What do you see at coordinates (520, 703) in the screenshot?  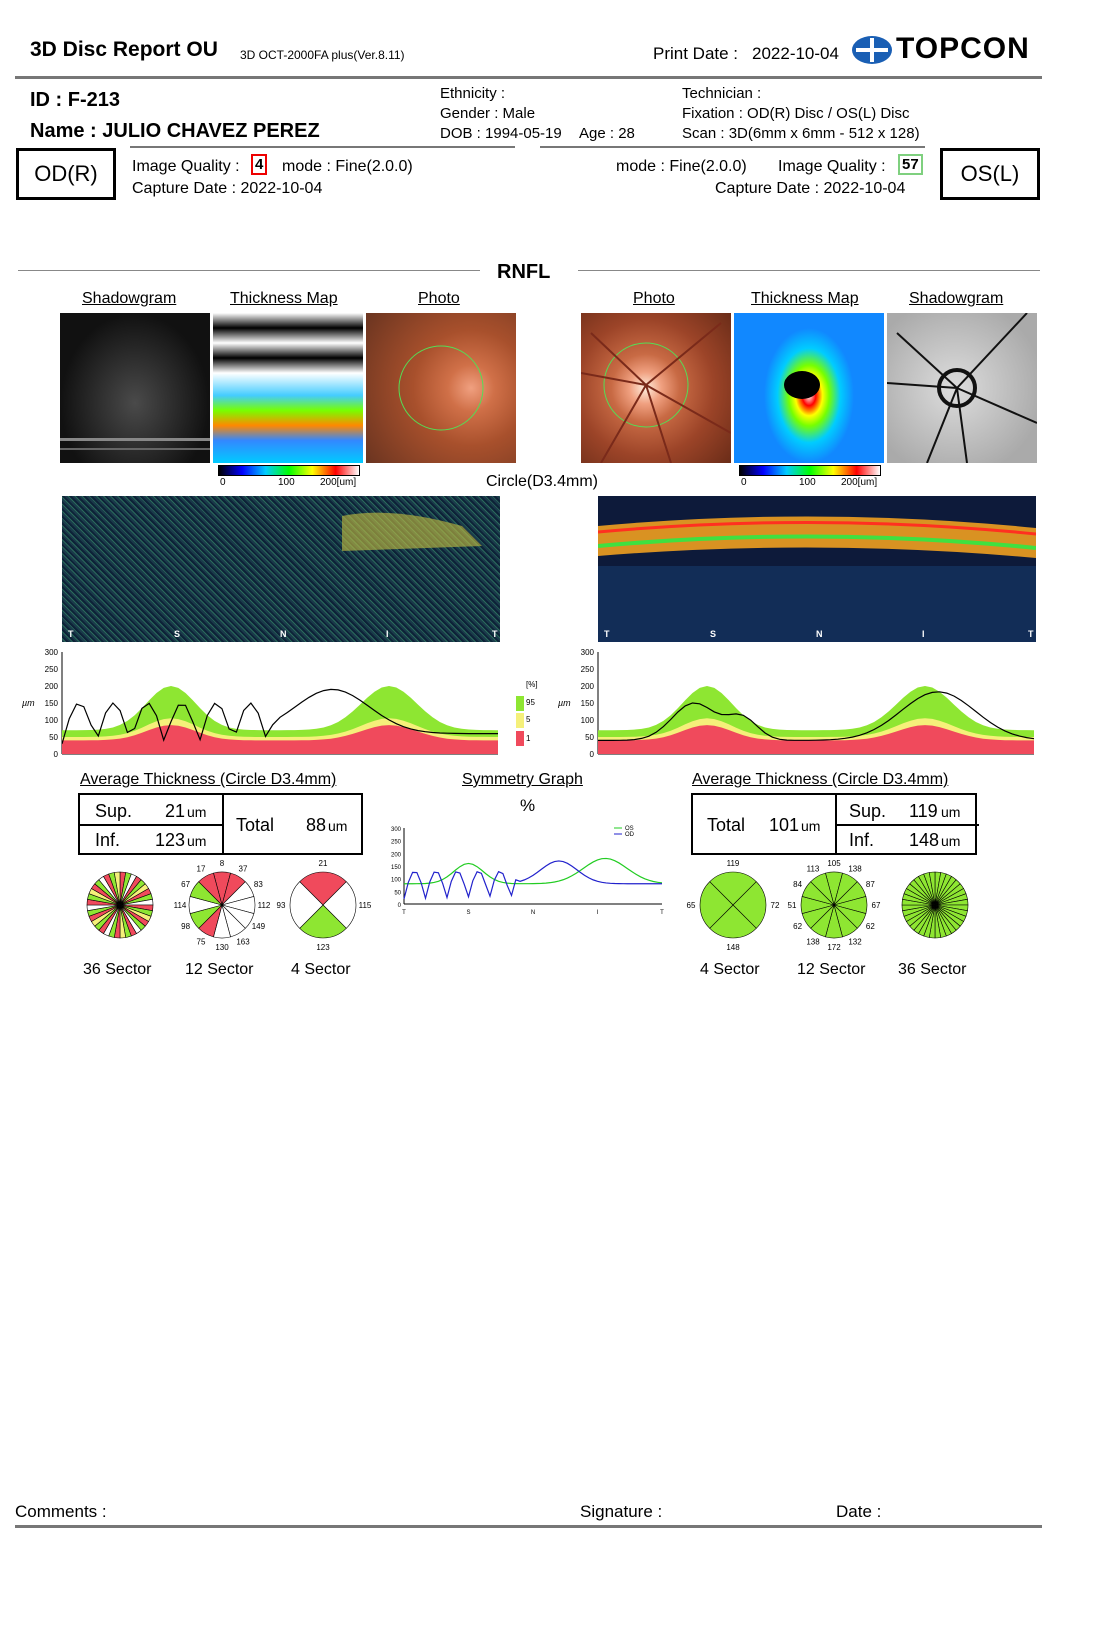 I see `legend-green-swatch` at bounding box center [520, 703].